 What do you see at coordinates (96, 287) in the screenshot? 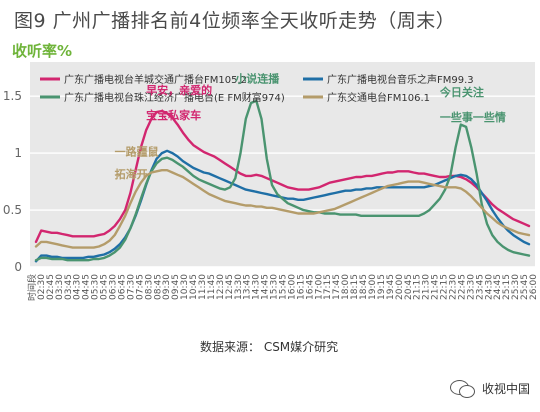
I see `x-tick-label: 05:30` at bounding box center [96, 287].